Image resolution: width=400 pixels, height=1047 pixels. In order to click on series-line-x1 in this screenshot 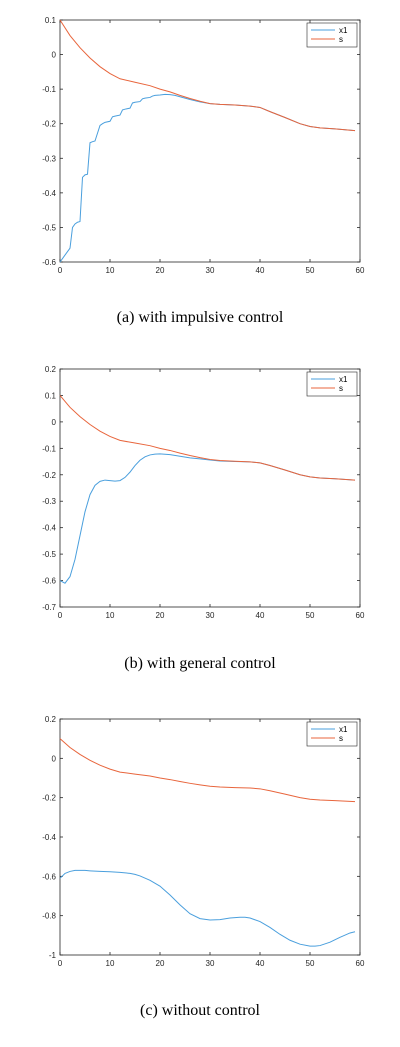, I will do `click(207, 908)`.